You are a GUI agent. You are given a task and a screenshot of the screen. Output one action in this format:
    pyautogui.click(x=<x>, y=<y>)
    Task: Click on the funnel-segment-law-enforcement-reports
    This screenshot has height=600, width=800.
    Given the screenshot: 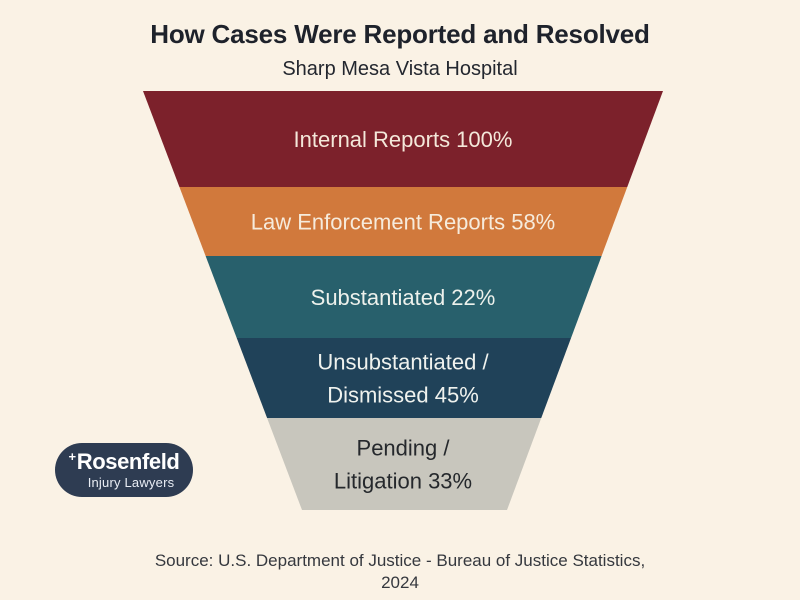 What is the action you would take?
    pyautogui.click(x=403, y=221)
    